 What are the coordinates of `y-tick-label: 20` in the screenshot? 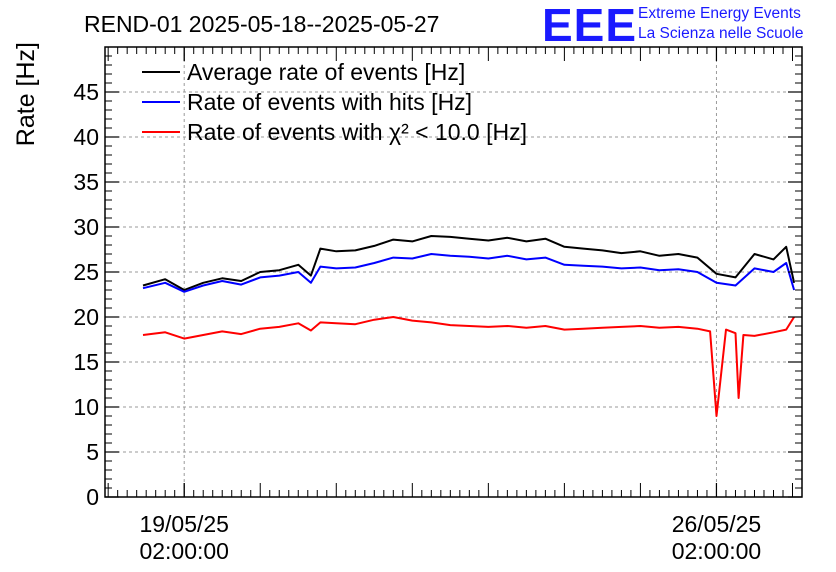 It's located at (86, 317).